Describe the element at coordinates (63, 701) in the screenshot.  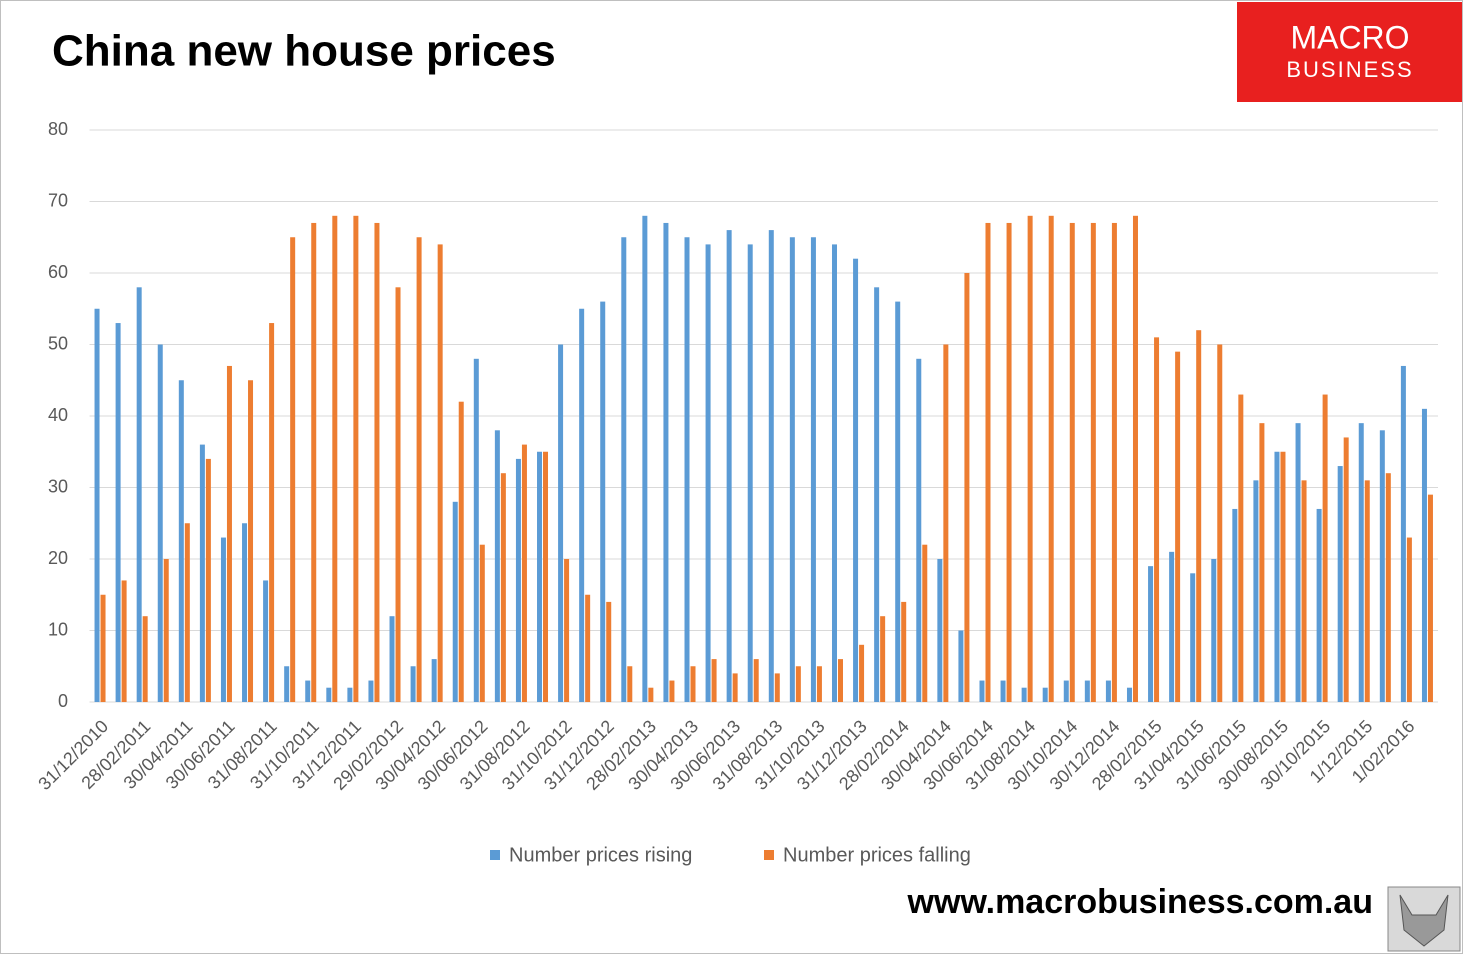
I see `y-tick-label: 0` at that location.